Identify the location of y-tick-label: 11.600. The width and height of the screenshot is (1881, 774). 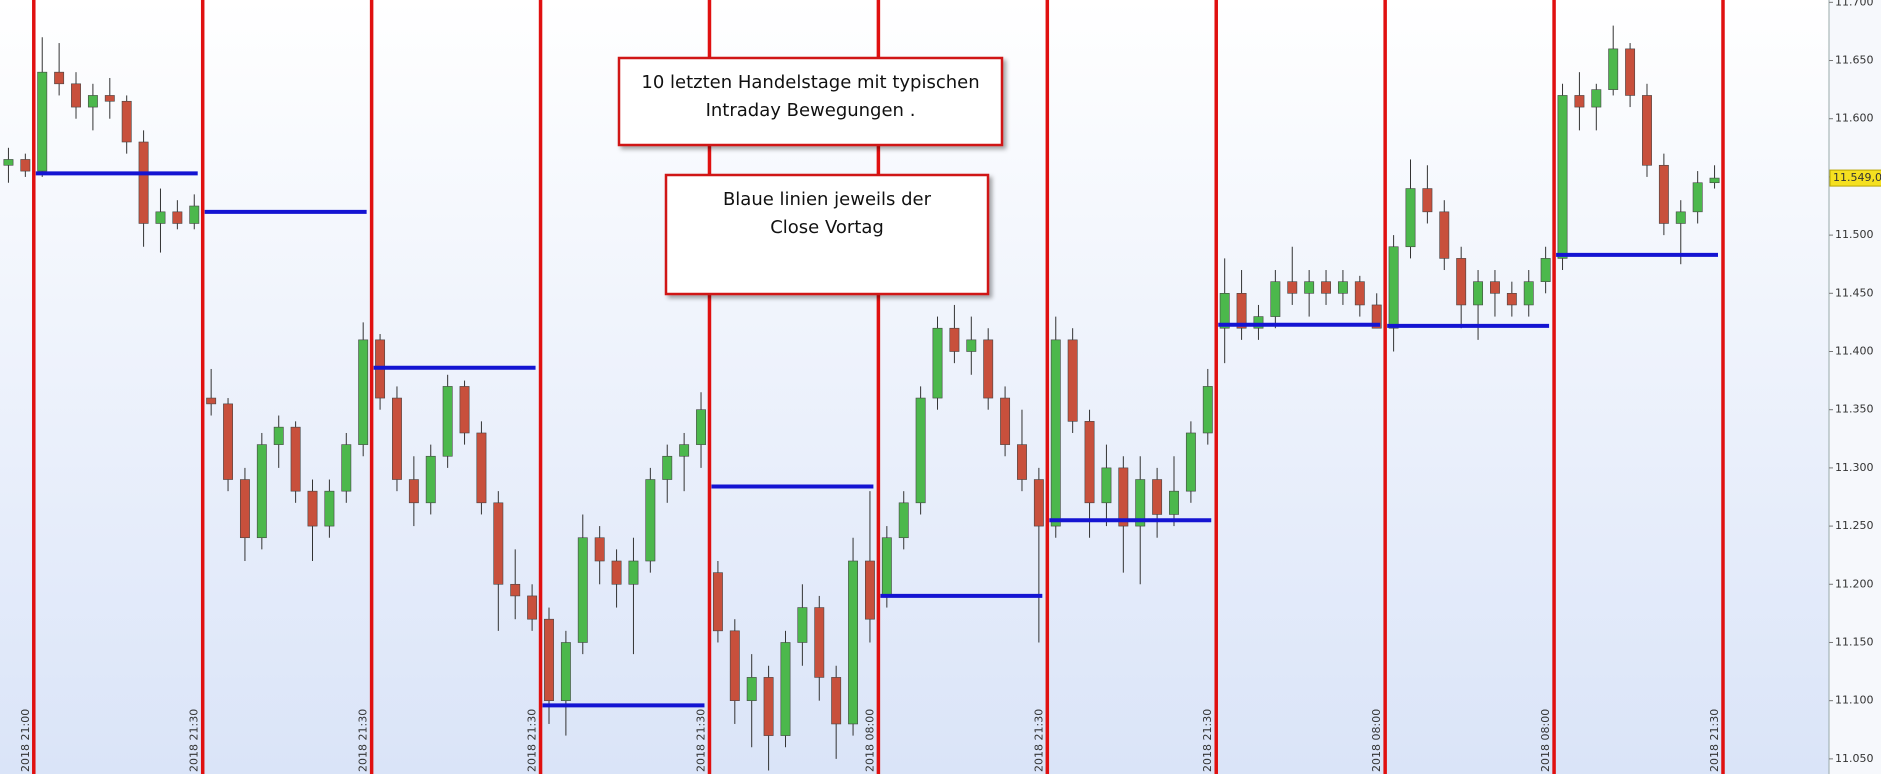
(1854, 118).